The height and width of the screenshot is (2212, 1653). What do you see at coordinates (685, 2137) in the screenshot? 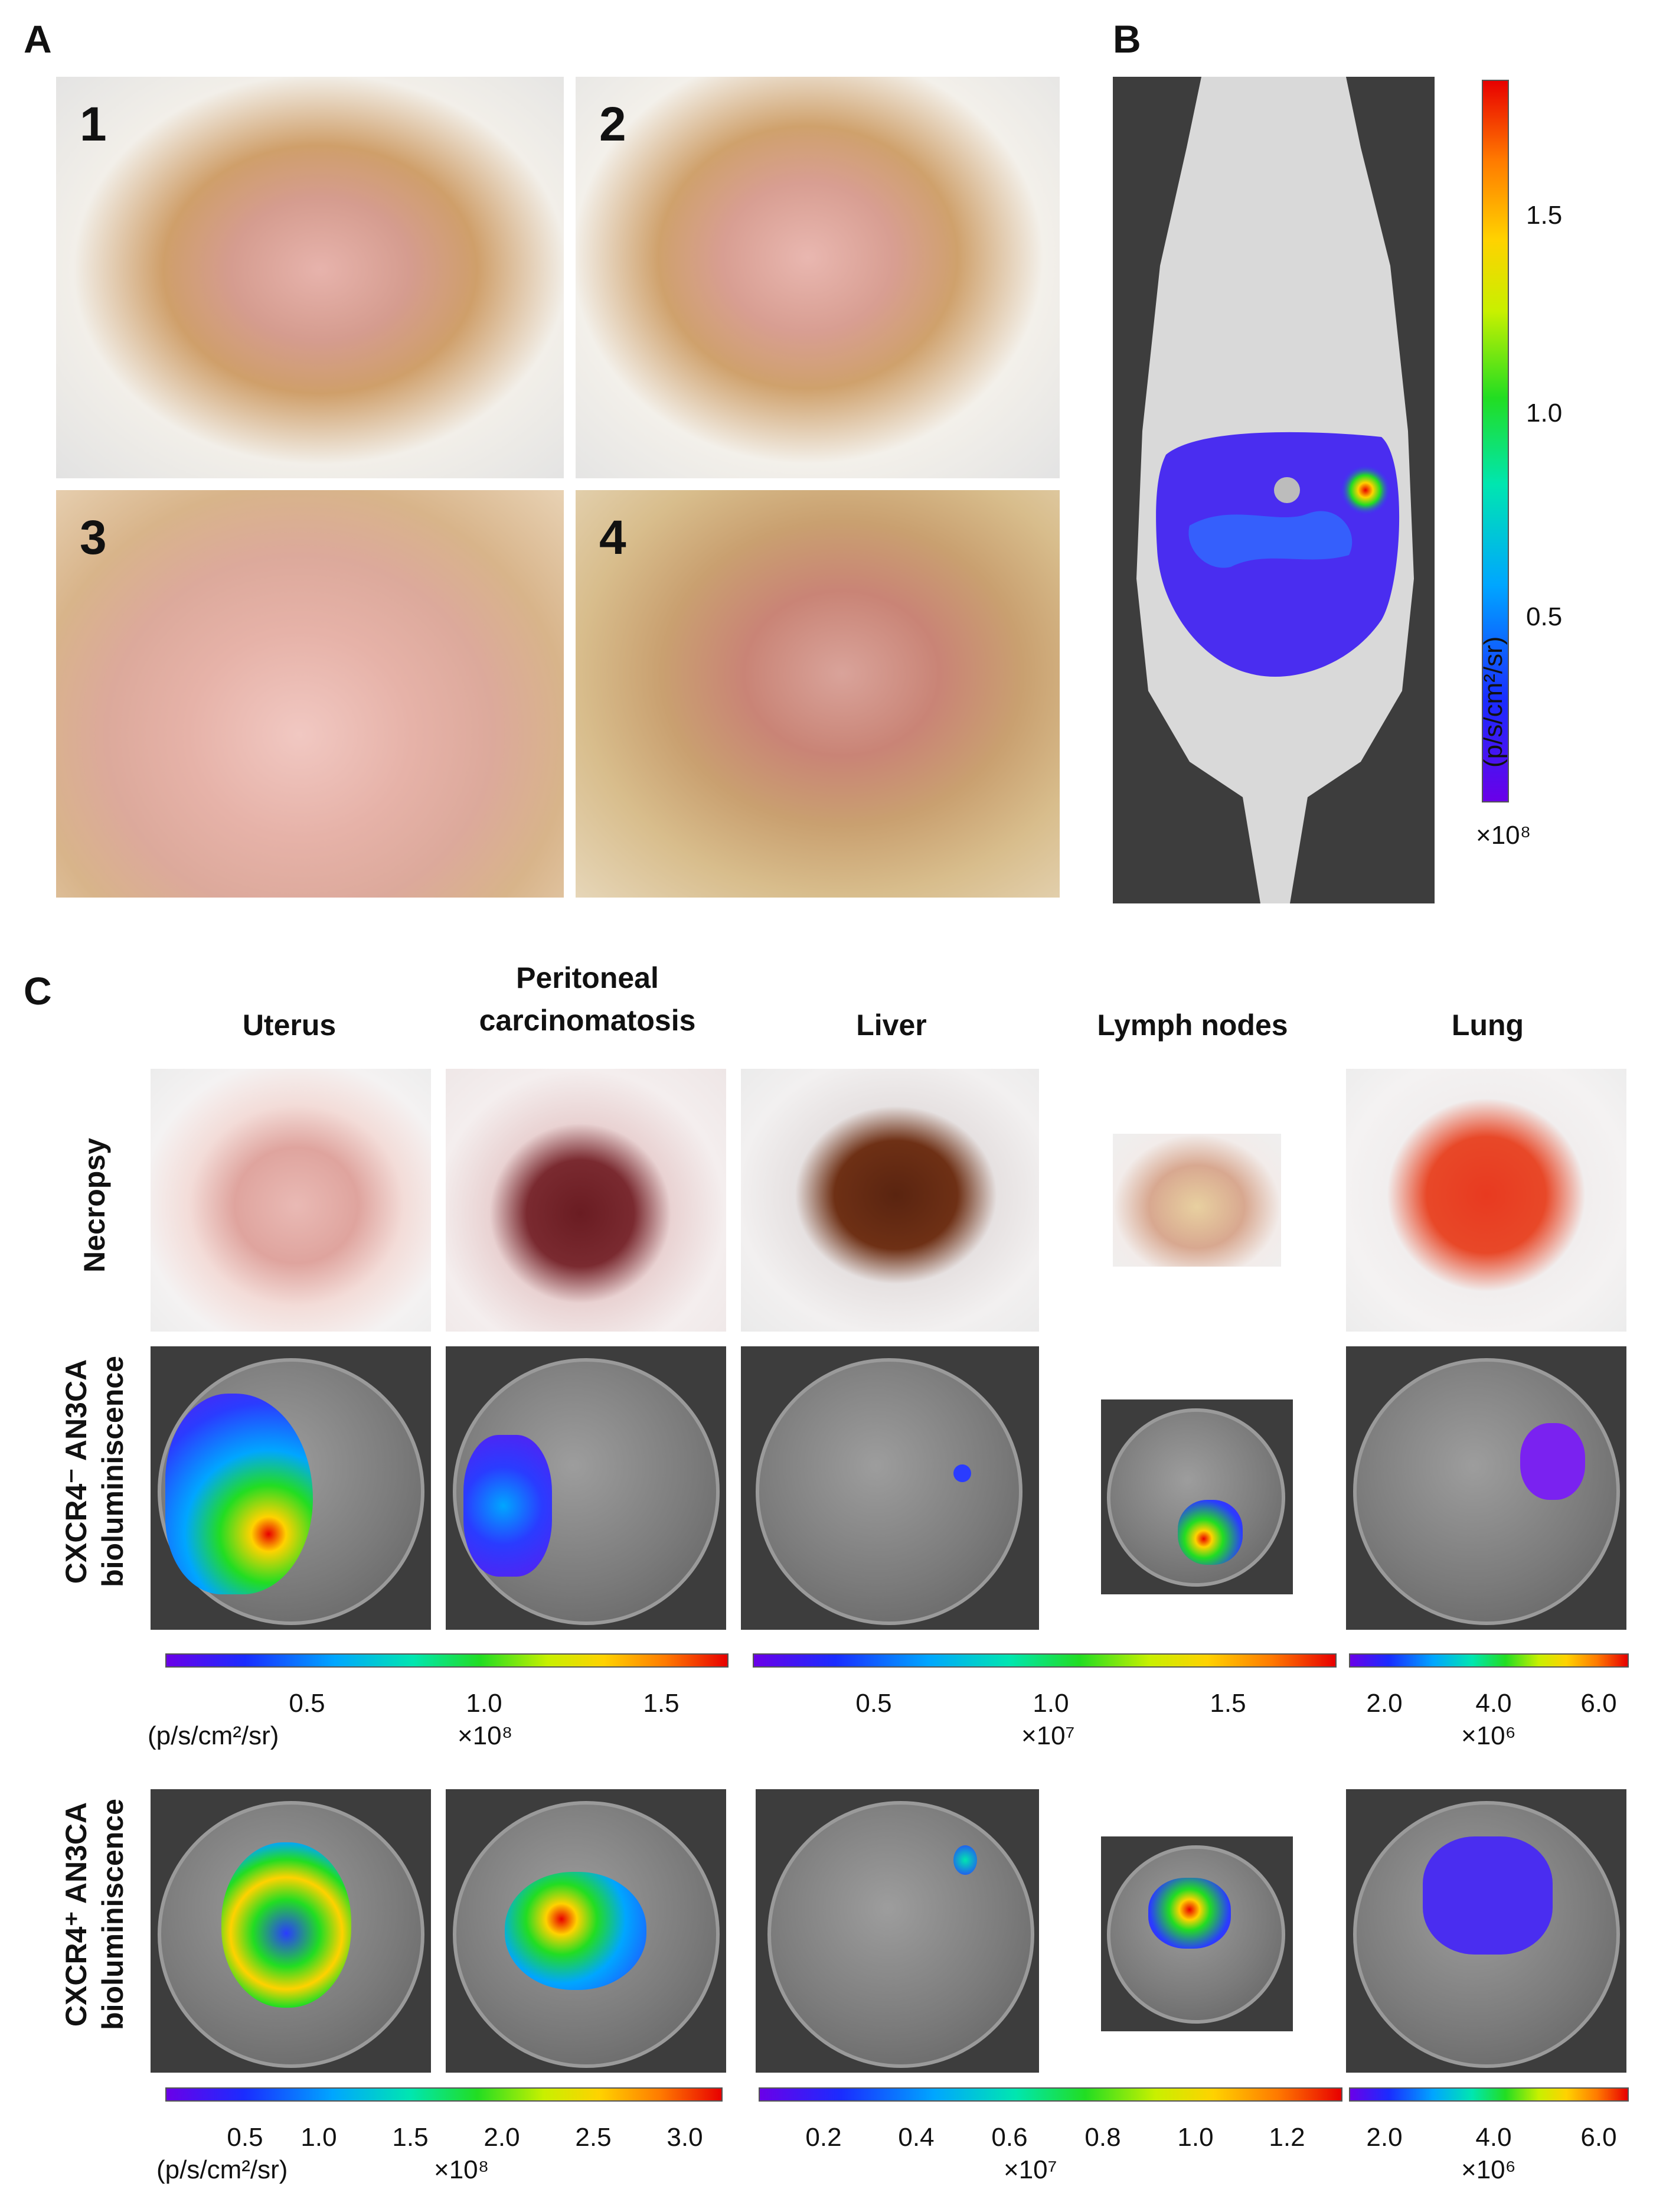
I see `colorbar-c2-left-tick-6: 3.0` at bounding box center [685, 2137].